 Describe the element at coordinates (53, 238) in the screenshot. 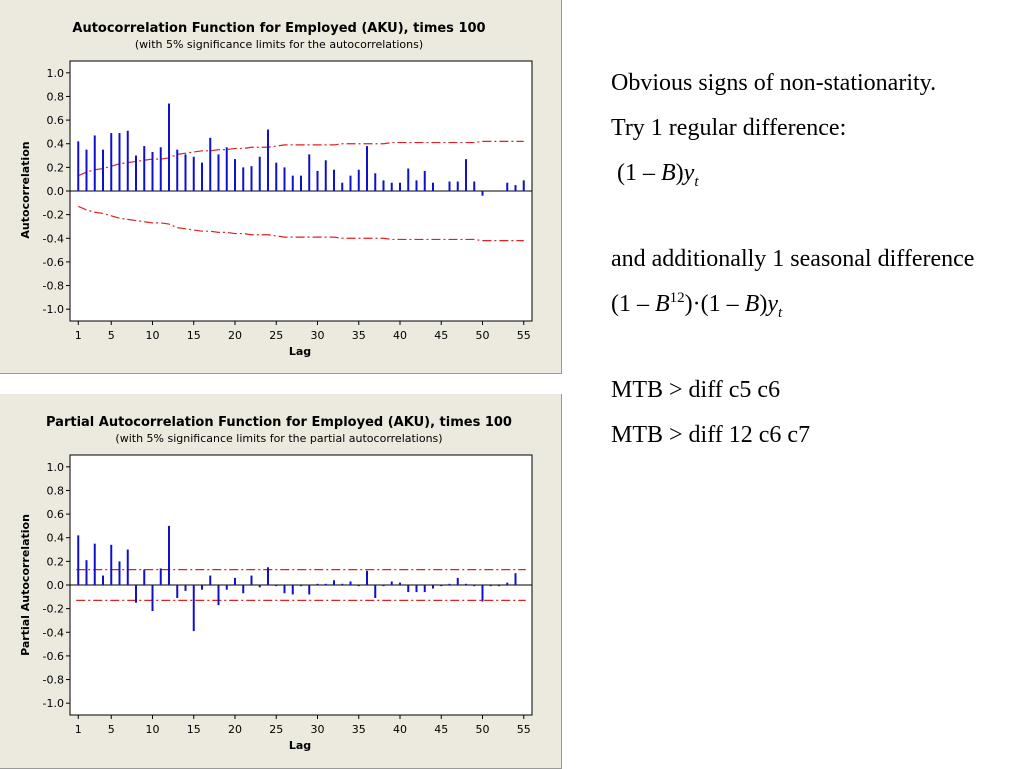

I see `acf-y-tick-label: -0.4` at that location.